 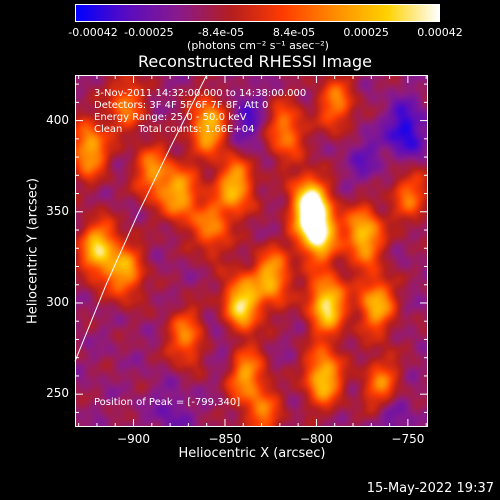 I want to click on y-tick-label: 250, so click(x=57, y=393).